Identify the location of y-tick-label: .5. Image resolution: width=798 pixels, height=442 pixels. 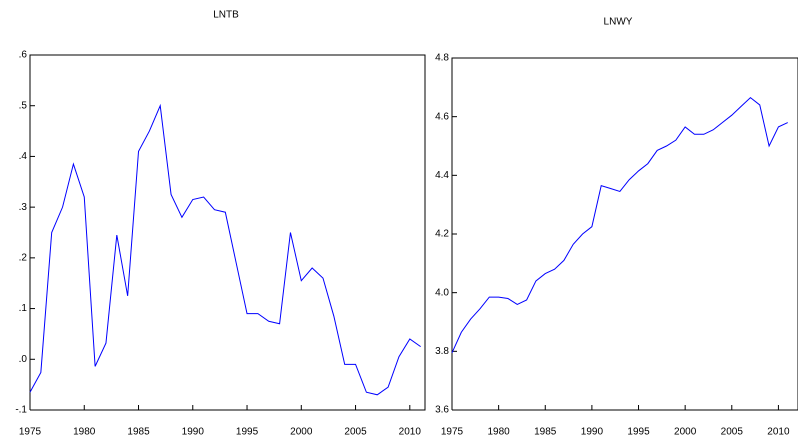
(23, 105).